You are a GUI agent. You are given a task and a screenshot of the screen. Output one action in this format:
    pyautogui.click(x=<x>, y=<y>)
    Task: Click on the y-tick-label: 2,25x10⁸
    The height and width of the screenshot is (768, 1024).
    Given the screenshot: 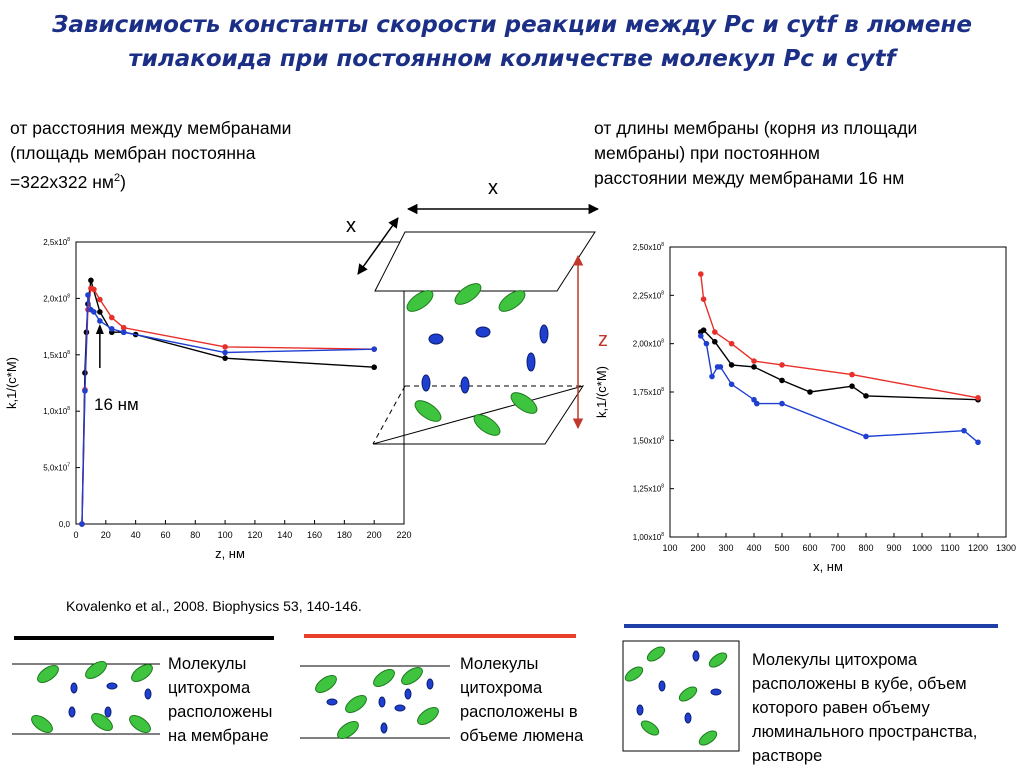 What is the action you would take?
    pyautogui.click(x=648, y=295)
    